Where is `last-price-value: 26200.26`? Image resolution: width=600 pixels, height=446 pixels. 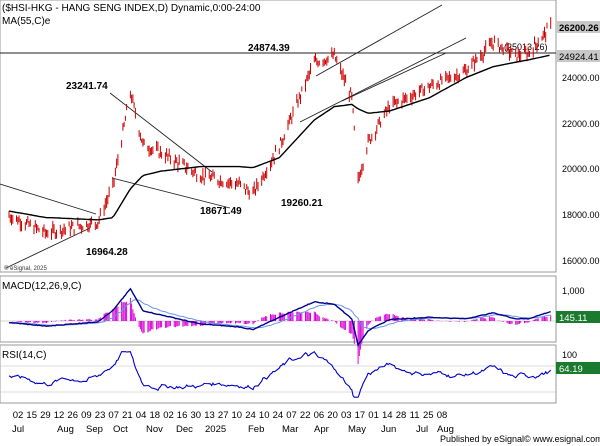
last-price-value: 26200.26 is located at coordinates (579, 28).